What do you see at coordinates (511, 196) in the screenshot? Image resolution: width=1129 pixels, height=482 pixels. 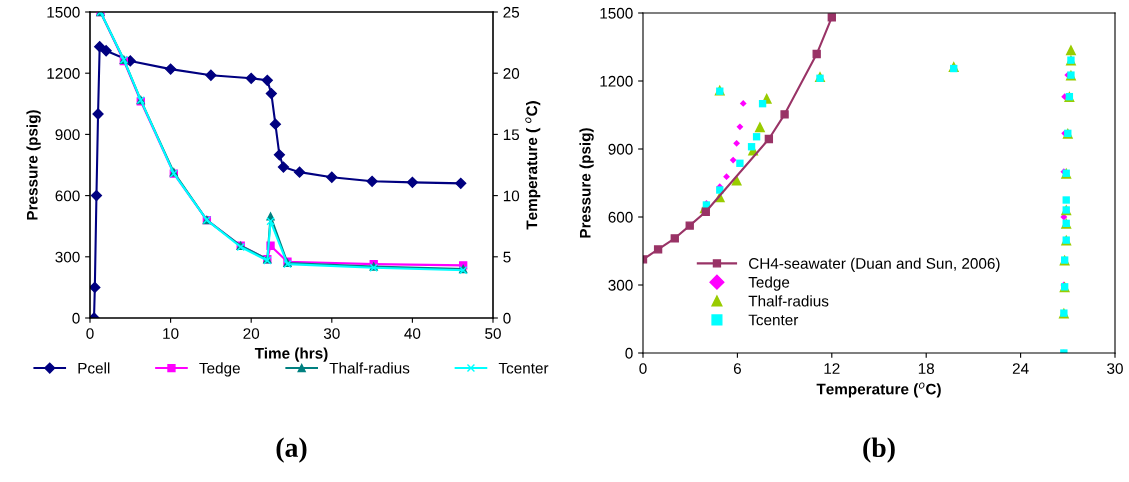 I see `y2-tick-label: 10` at bounding box center [511, 196].